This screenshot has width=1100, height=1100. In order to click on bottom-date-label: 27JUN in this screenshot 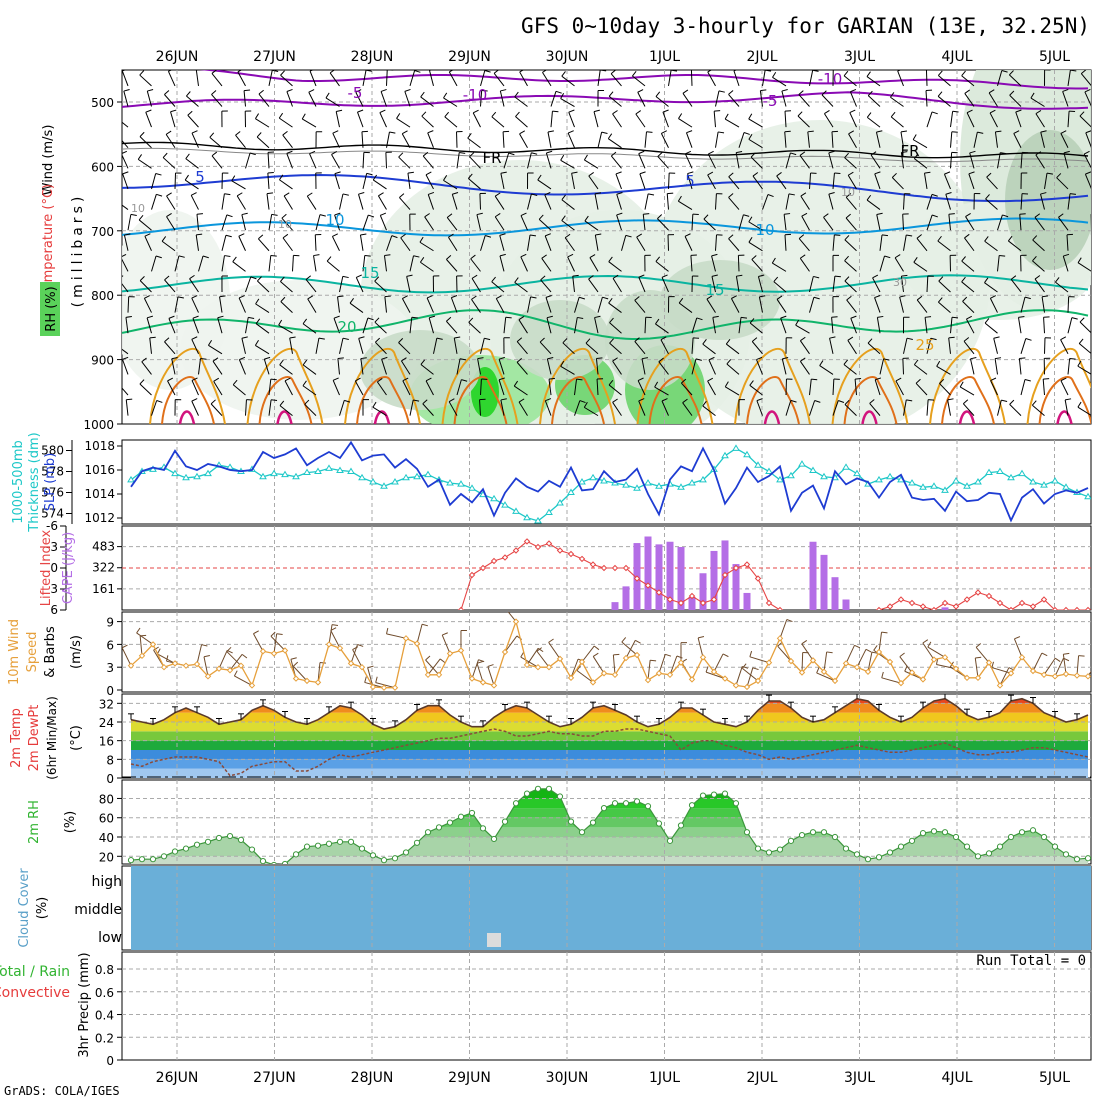, I will do `click(274, 1078)`.